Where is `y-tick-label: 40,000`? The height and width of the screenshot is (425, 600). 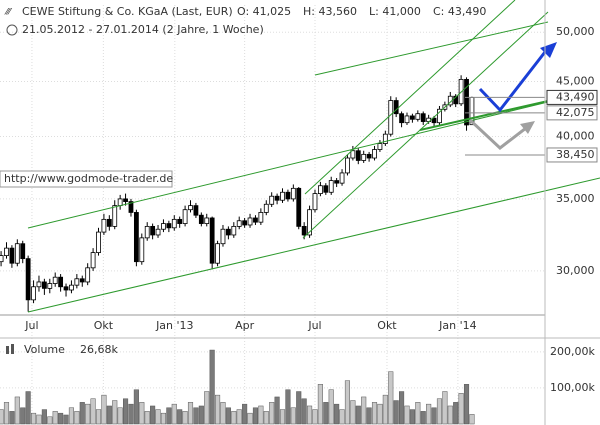 y-tick-label: 40,000 is located at coordinates (575, 136).